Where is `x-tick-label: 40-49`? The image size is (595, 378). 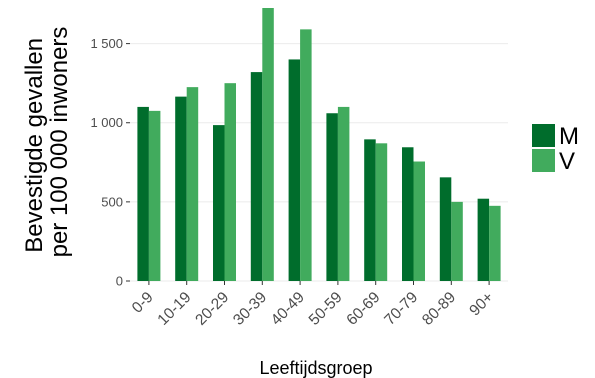 x-tick-label: 40-49 is located at coordinates (288, 309).